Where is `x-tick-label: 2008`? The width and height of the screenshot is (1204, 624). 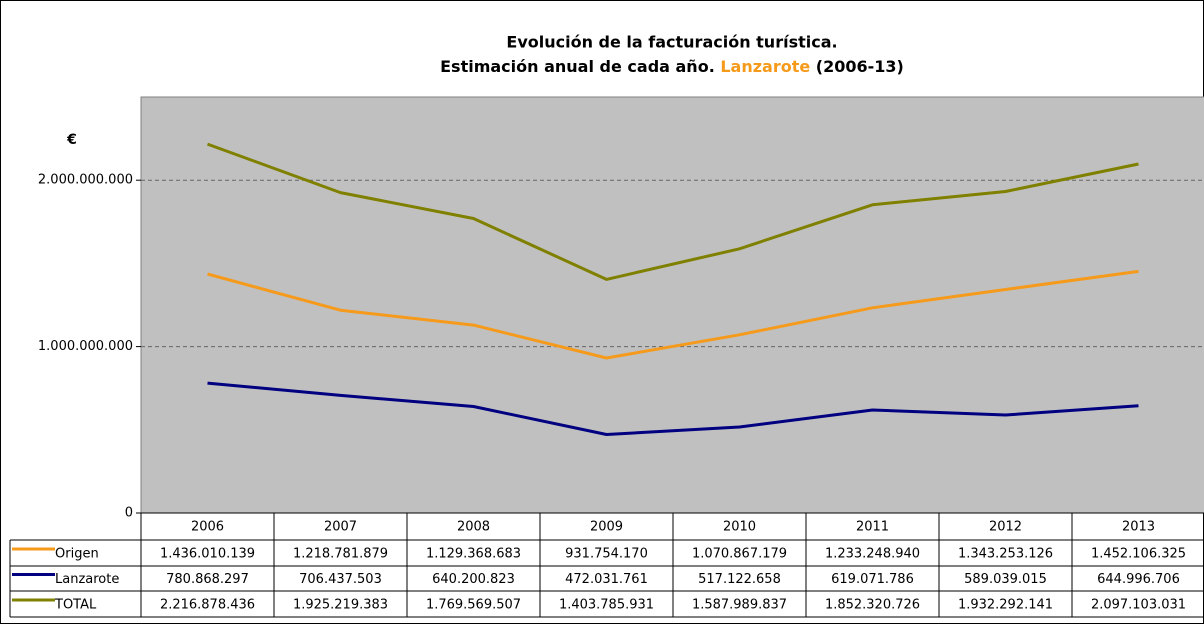 x-tick-label: 2008 is located at coordinates (473, 527).